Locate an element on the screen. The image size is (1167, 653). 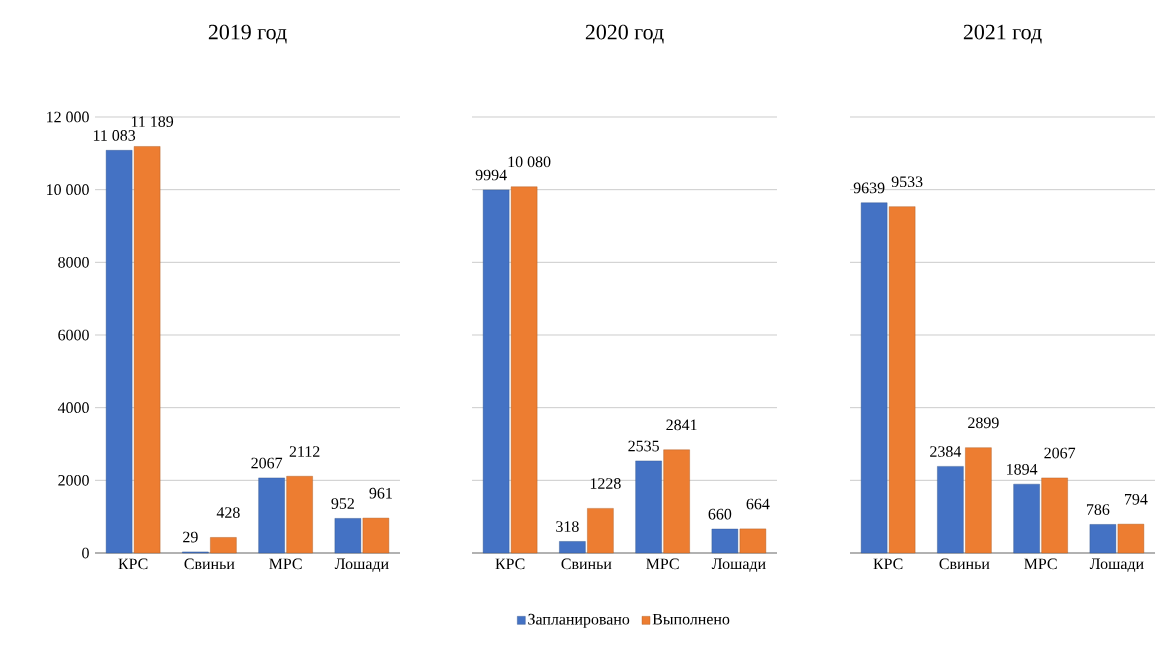
y-tick-label: 6000 is located at coordinates (73, 335).